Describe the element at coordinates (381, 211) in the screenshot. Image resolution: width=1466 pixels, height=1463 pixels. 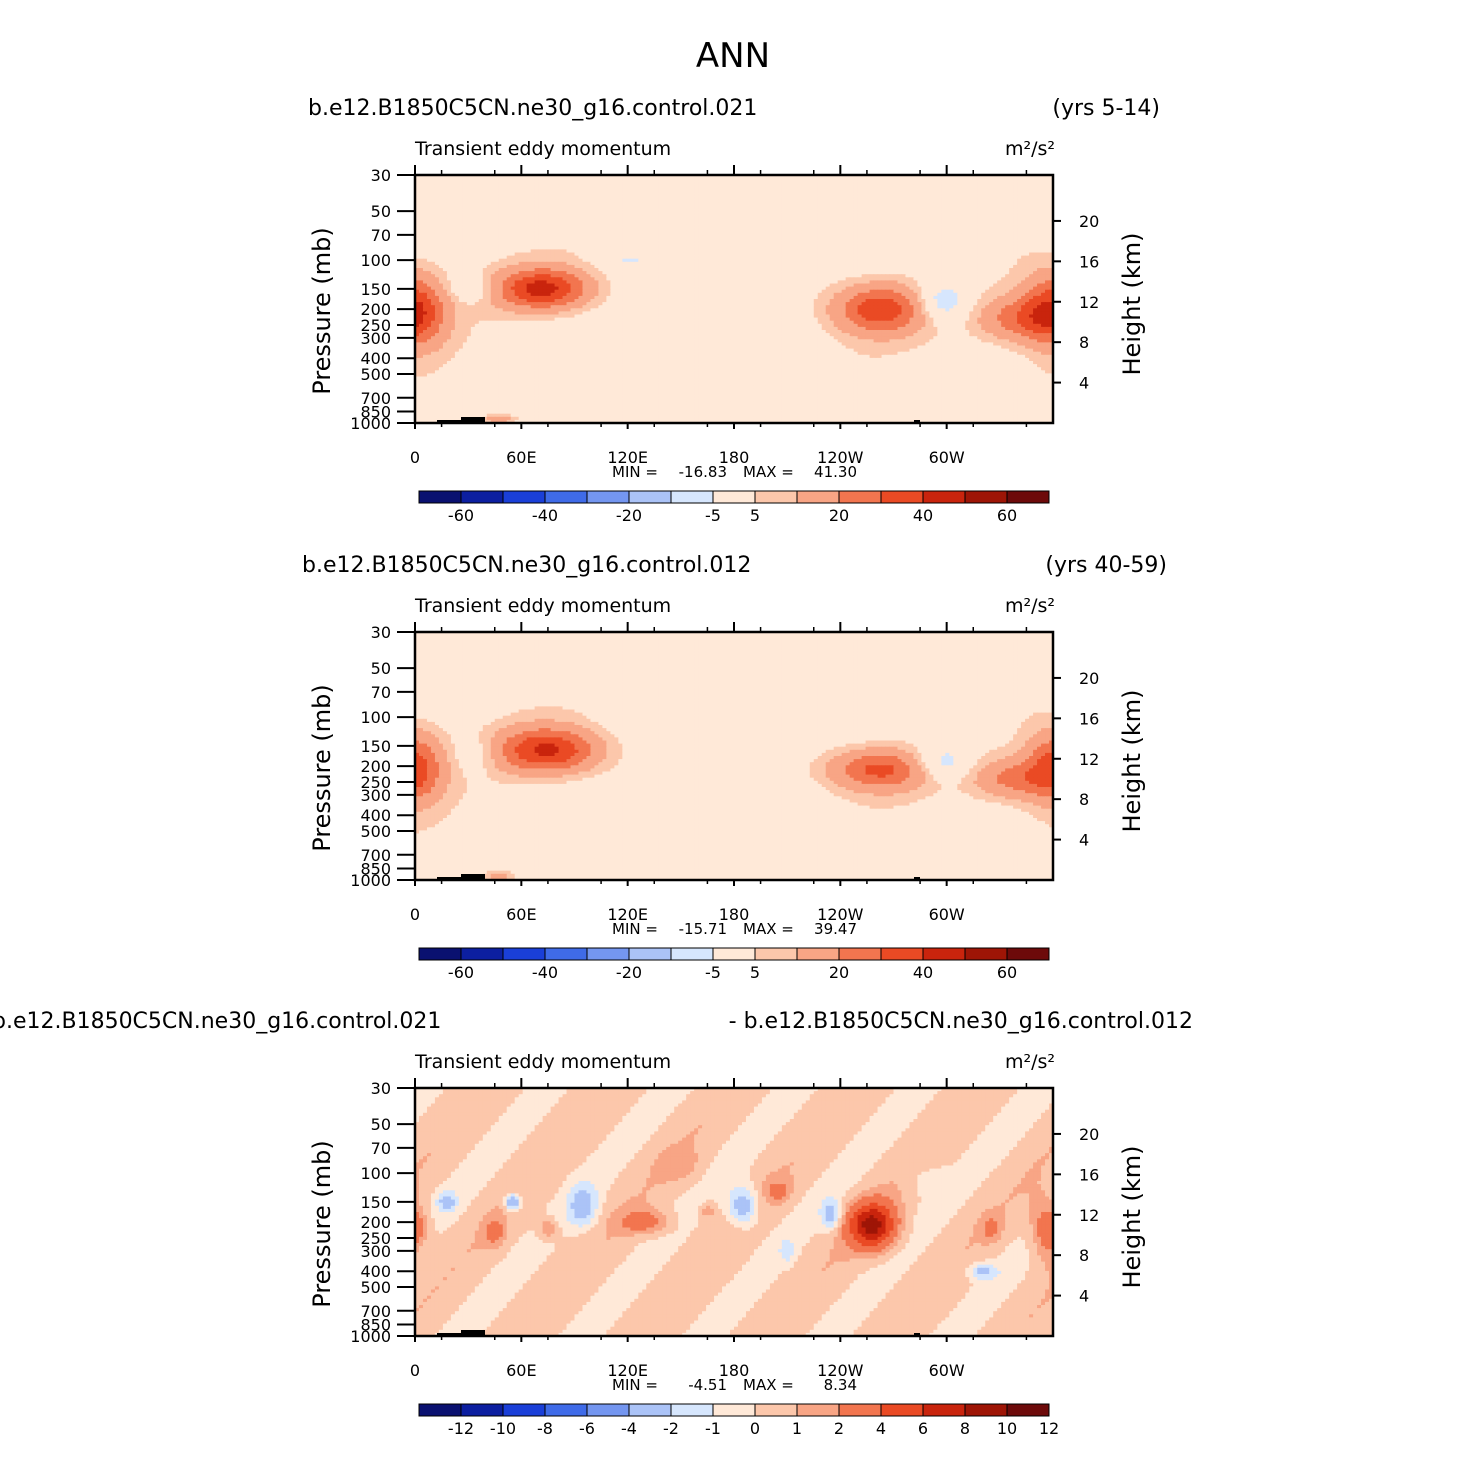
I see `y-tick-label: 50` at that location.